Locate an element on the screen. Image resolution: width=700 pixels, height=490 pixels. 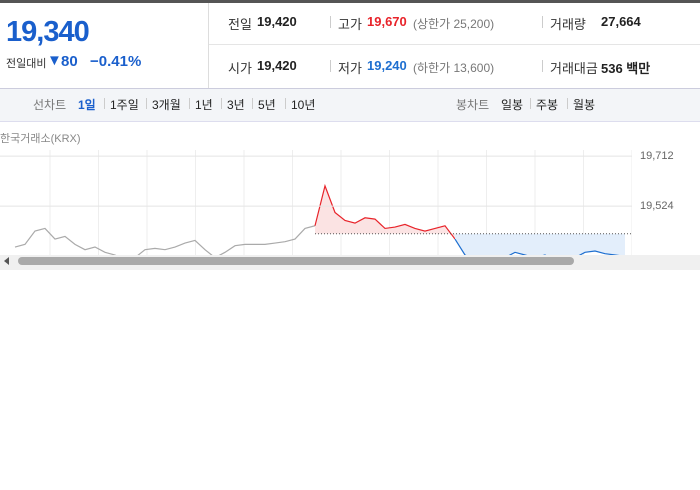
change-label: 전일대비 is located at coordinates (26, 64).